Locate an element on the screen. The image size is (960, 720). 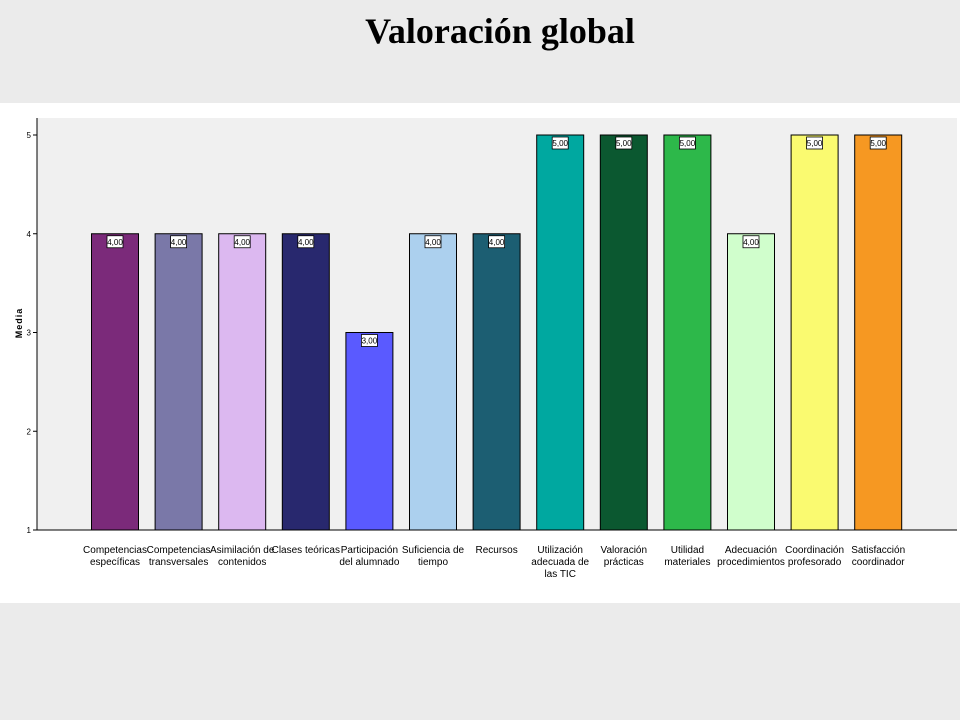
slide-title: Valoración global is located at coordinates (500, 31).